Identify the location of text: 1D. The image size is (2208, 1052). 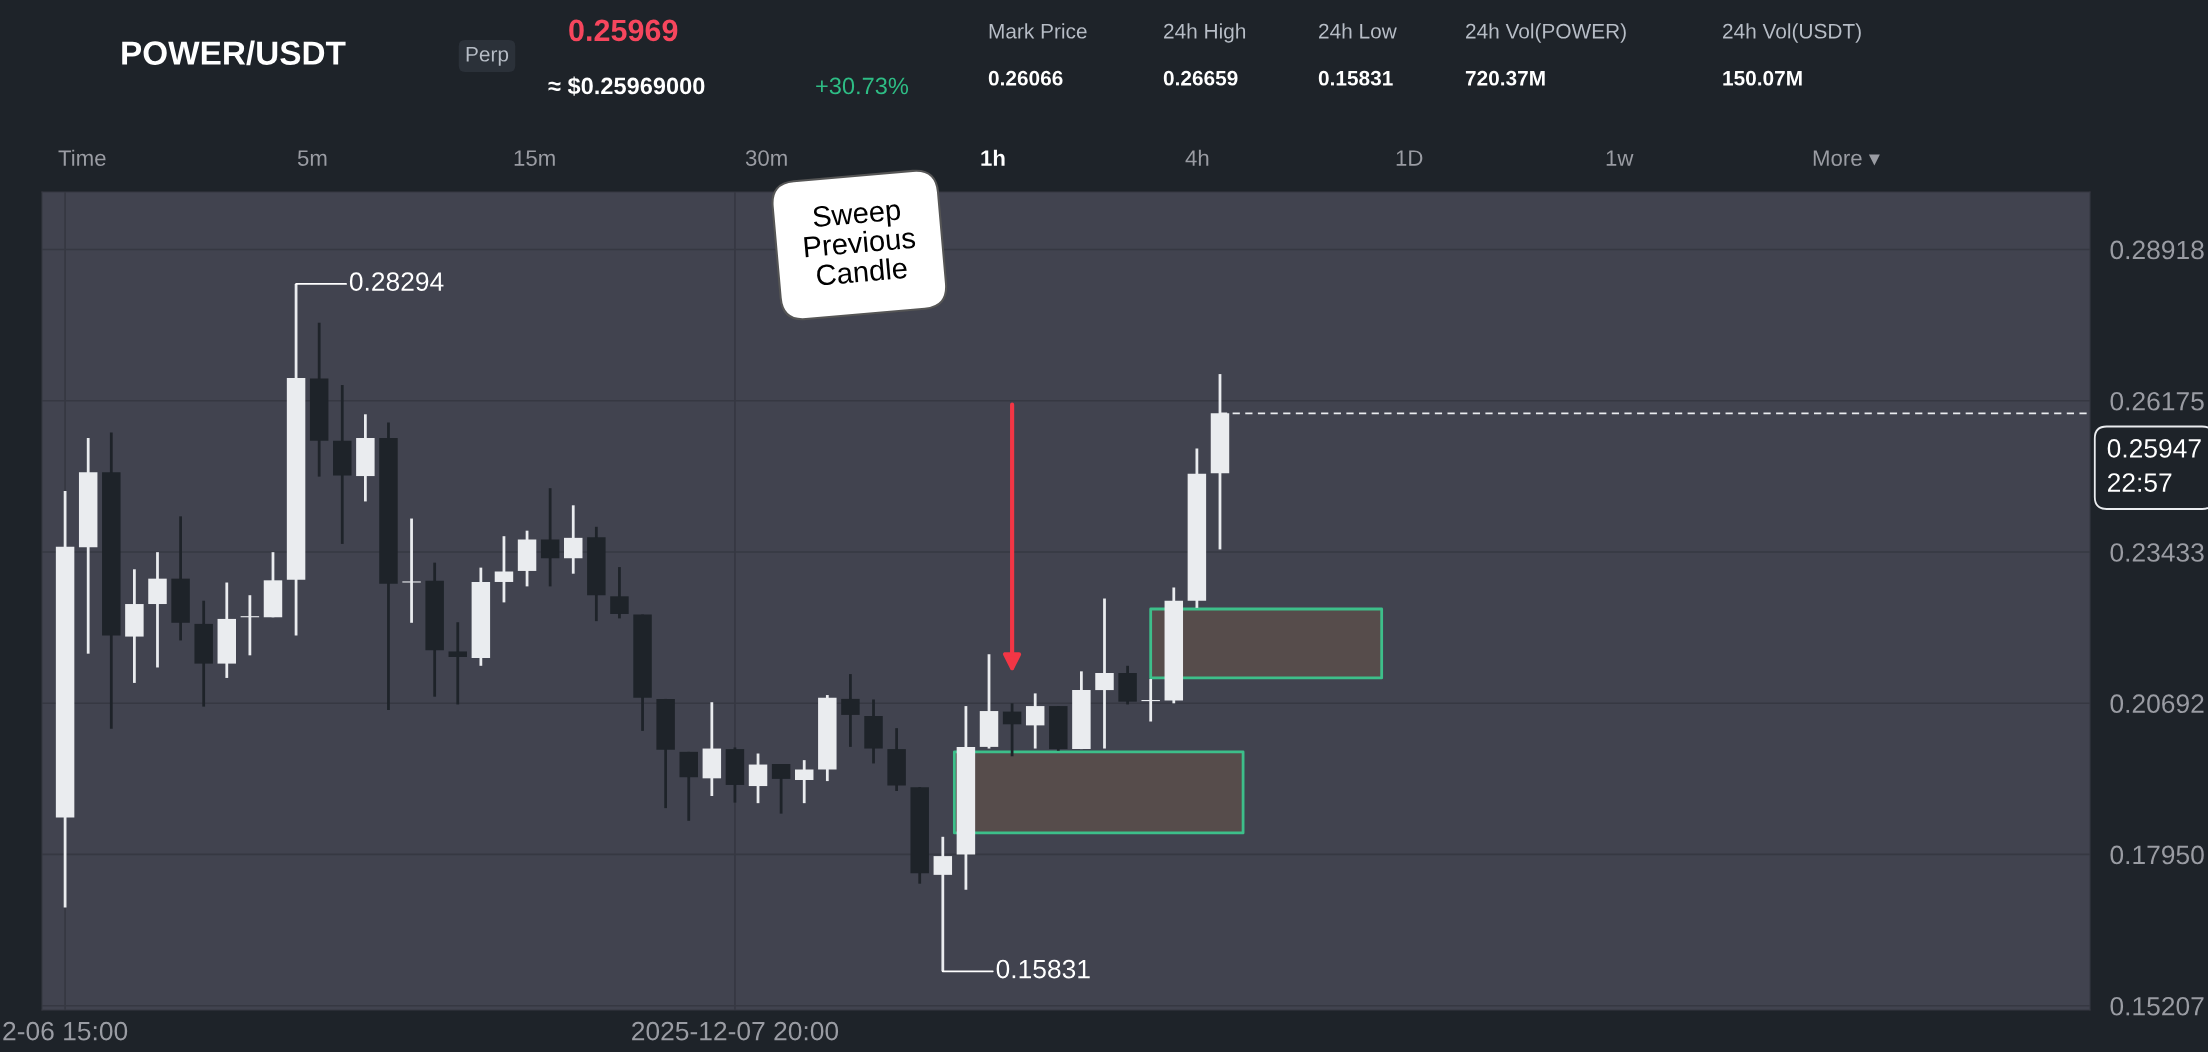
(1409, 158).